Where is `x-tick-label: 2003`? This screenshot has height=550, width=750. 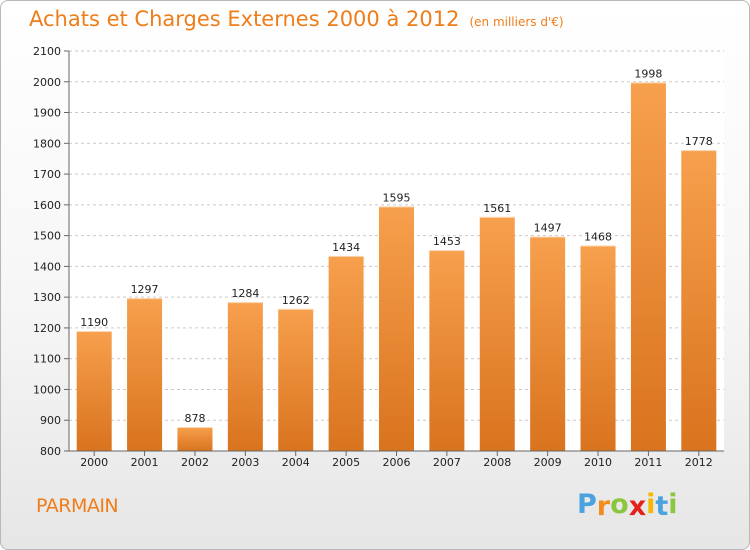
x-tick-label: 2003 is located at coordinates (245, 462).